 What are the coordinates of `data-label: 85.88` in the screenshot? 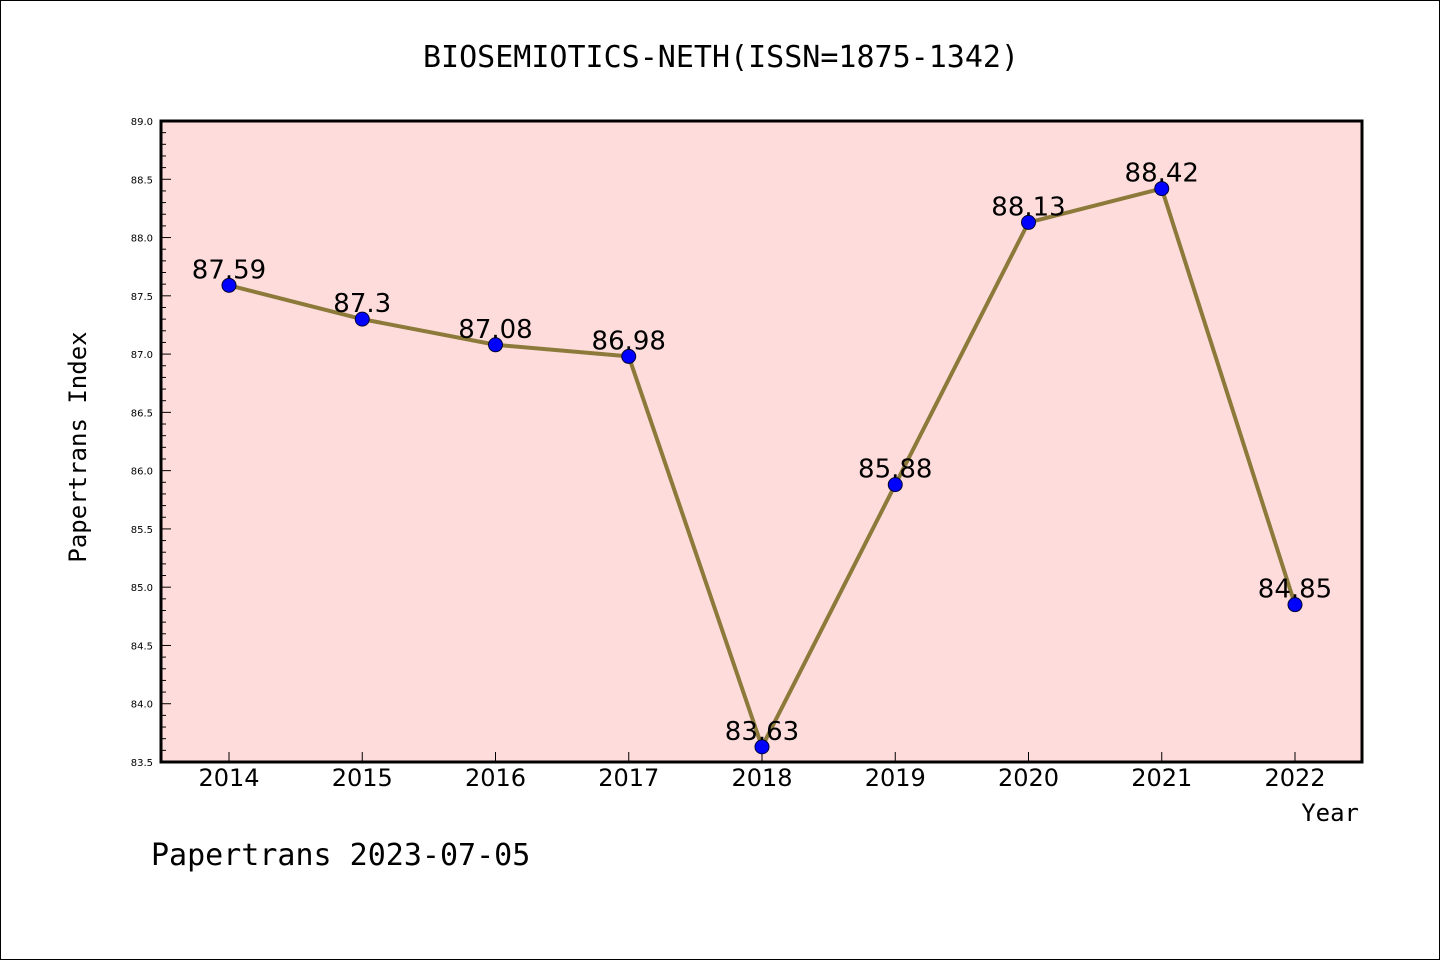 It's located at (895, 470).